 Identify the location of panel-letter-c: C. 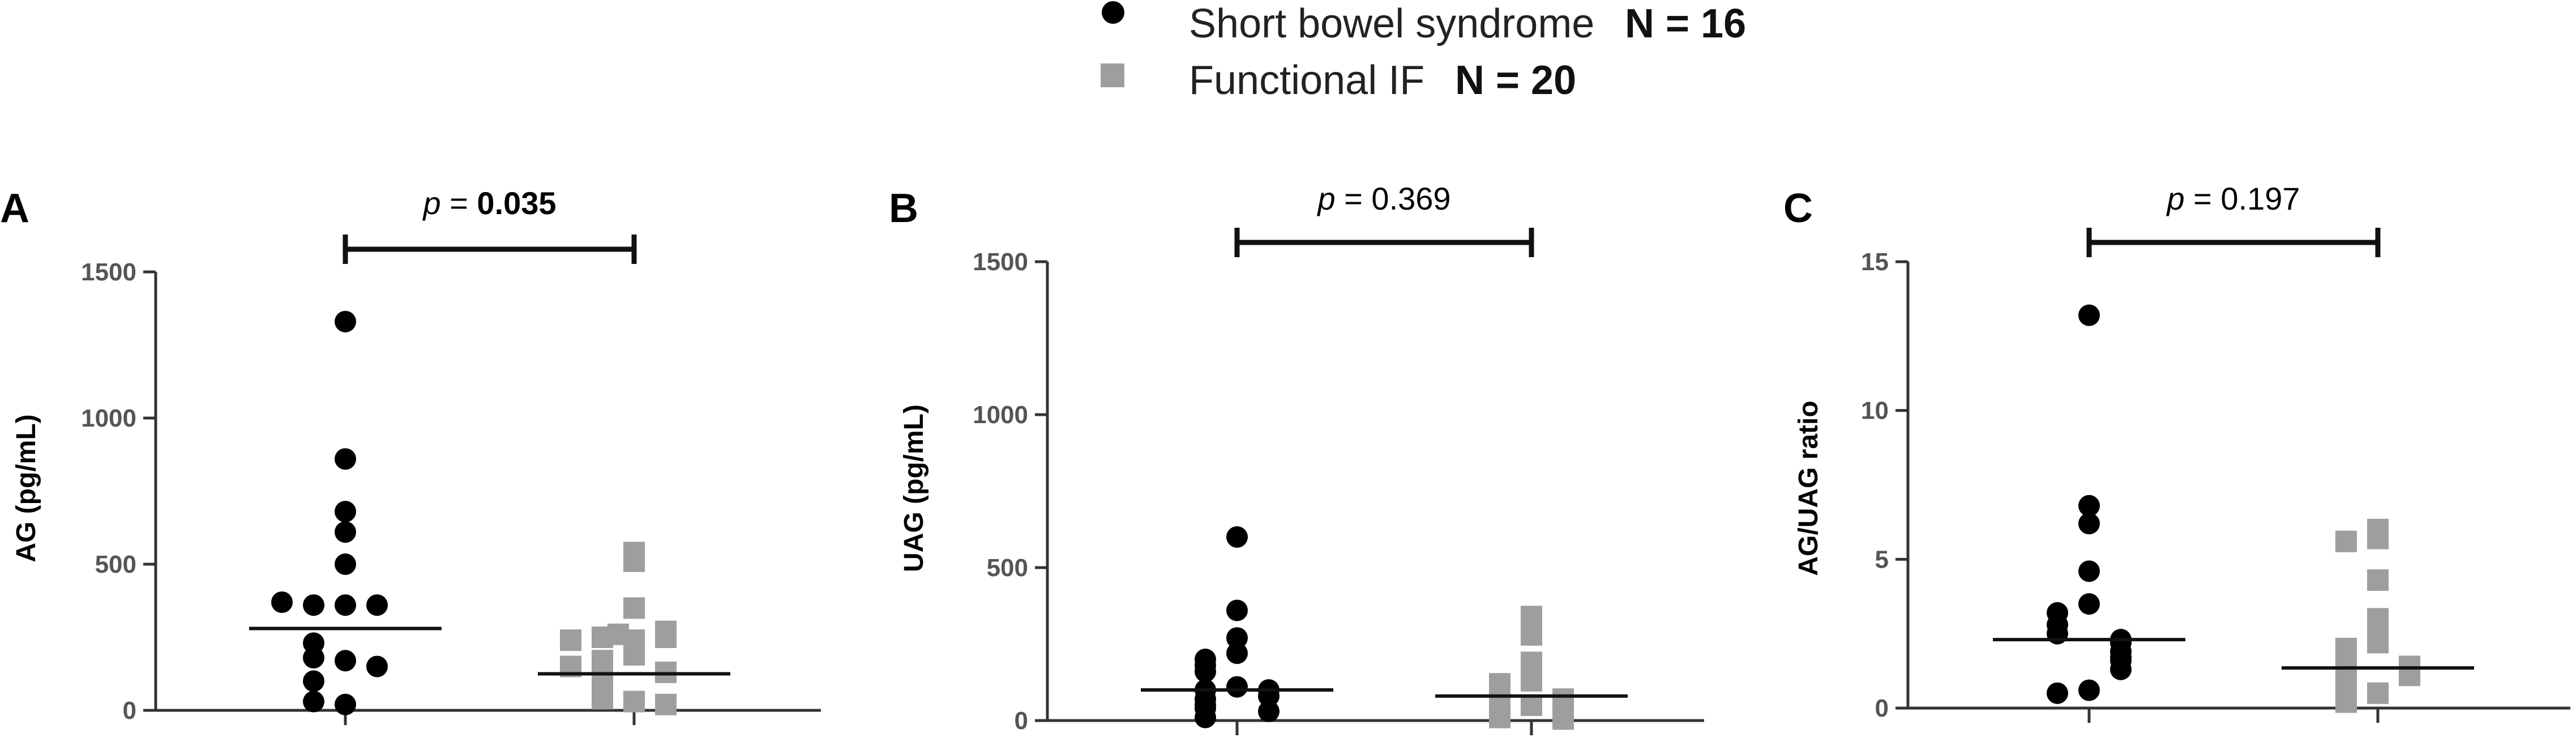
(1798, 208).